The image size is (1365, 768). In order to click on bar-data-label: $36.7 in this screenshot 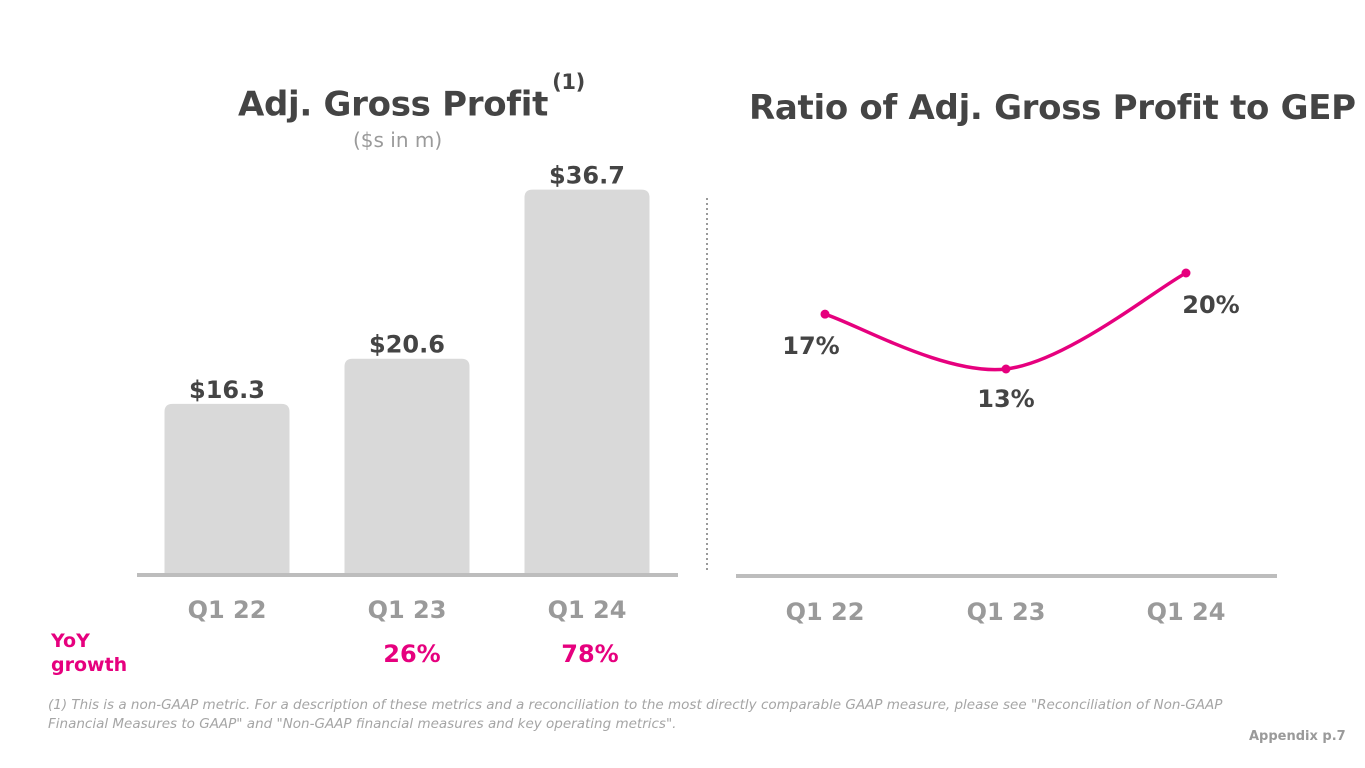, I will do `click(587, 176)`.